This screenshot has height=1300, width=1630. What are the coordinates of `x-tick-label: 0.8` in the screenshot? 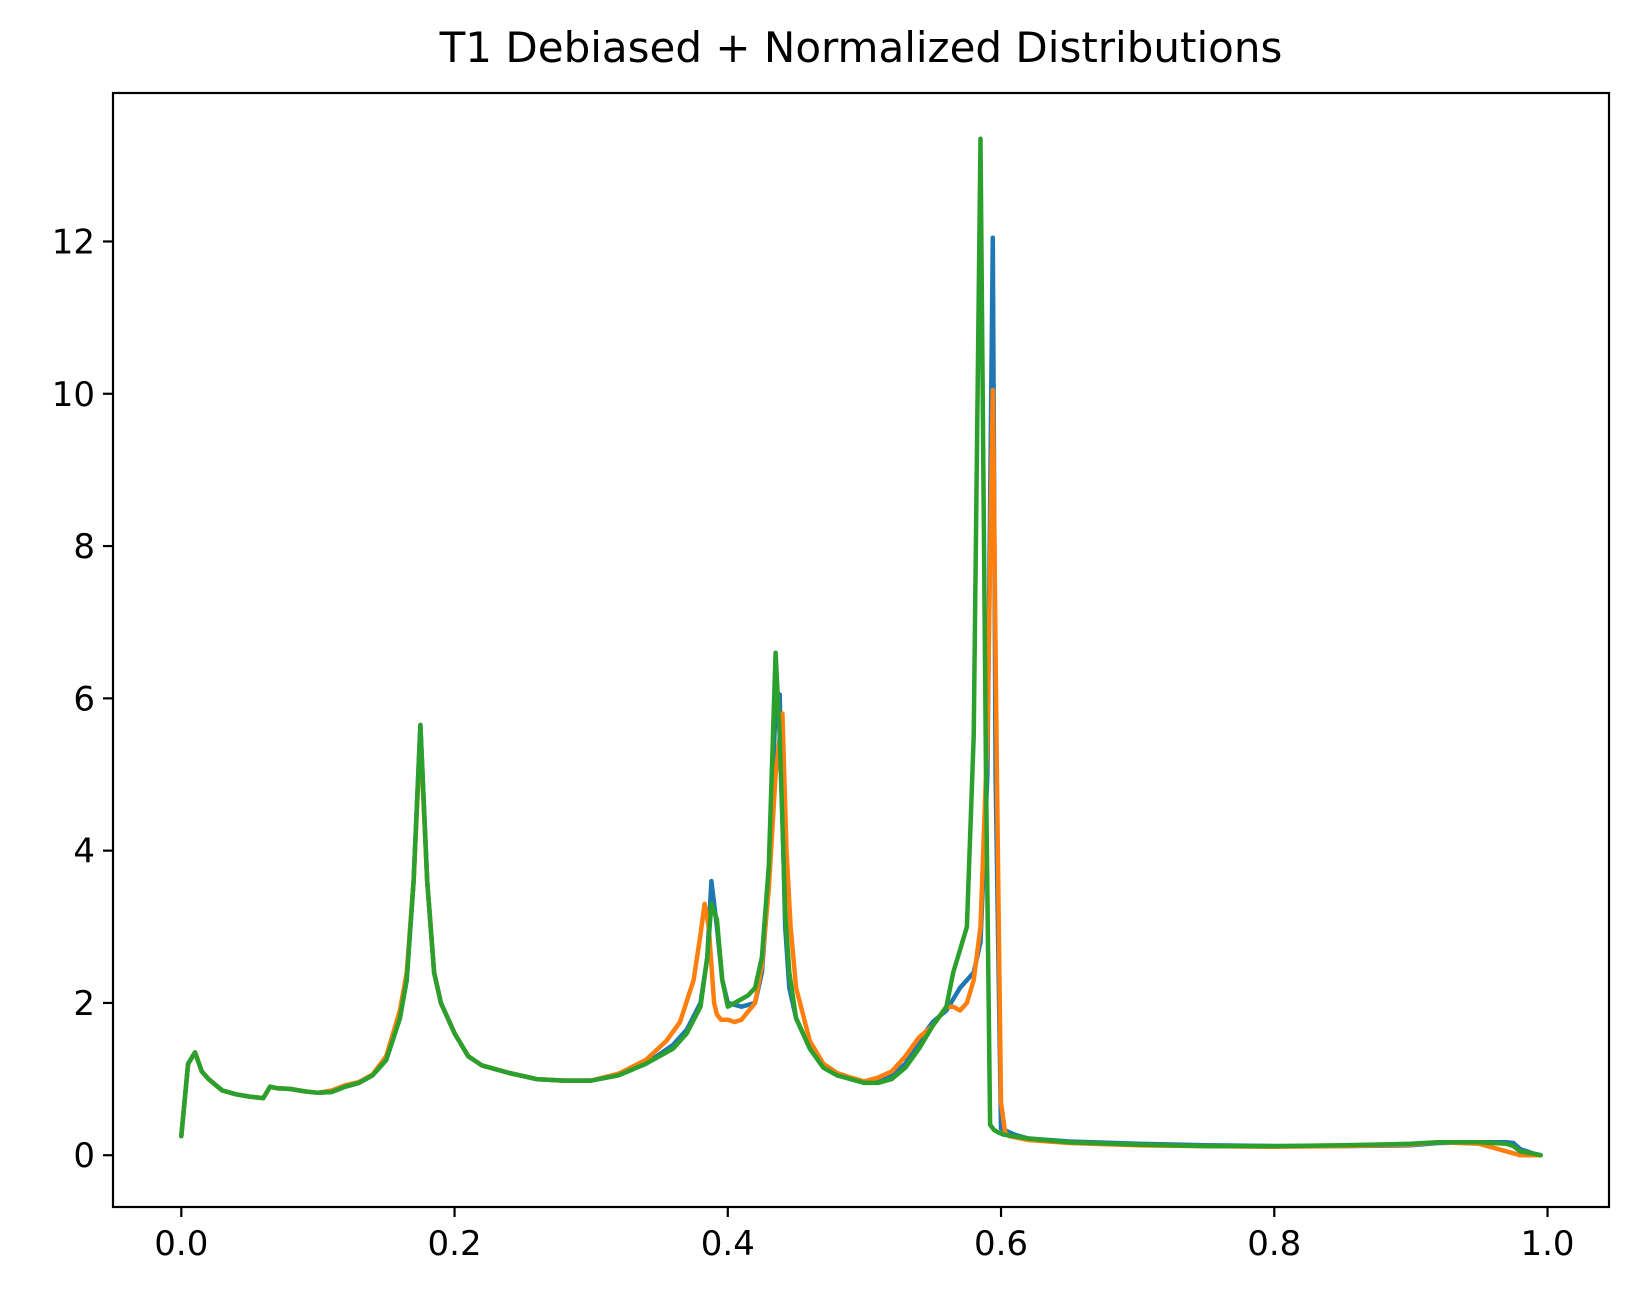 It's located at (1274, 1244).